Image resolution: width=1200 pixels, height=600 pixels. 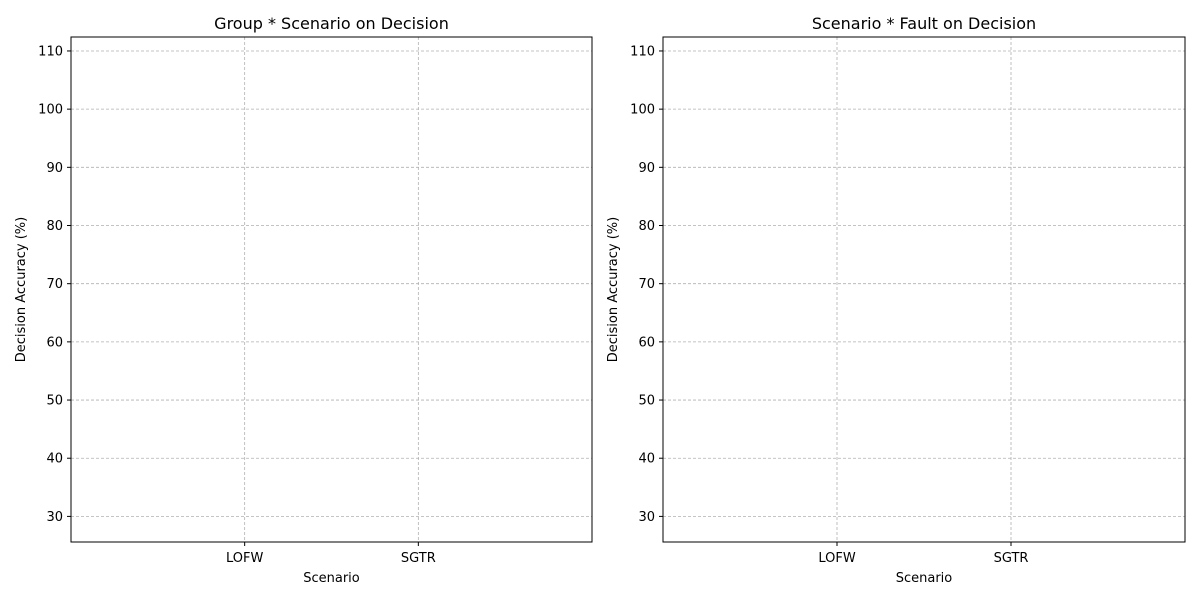 What do you see at coordinates (331, 23) in the screenshot?
I see `chart-title: Group * Scenario on Decision` at bounding box center [331, 23].